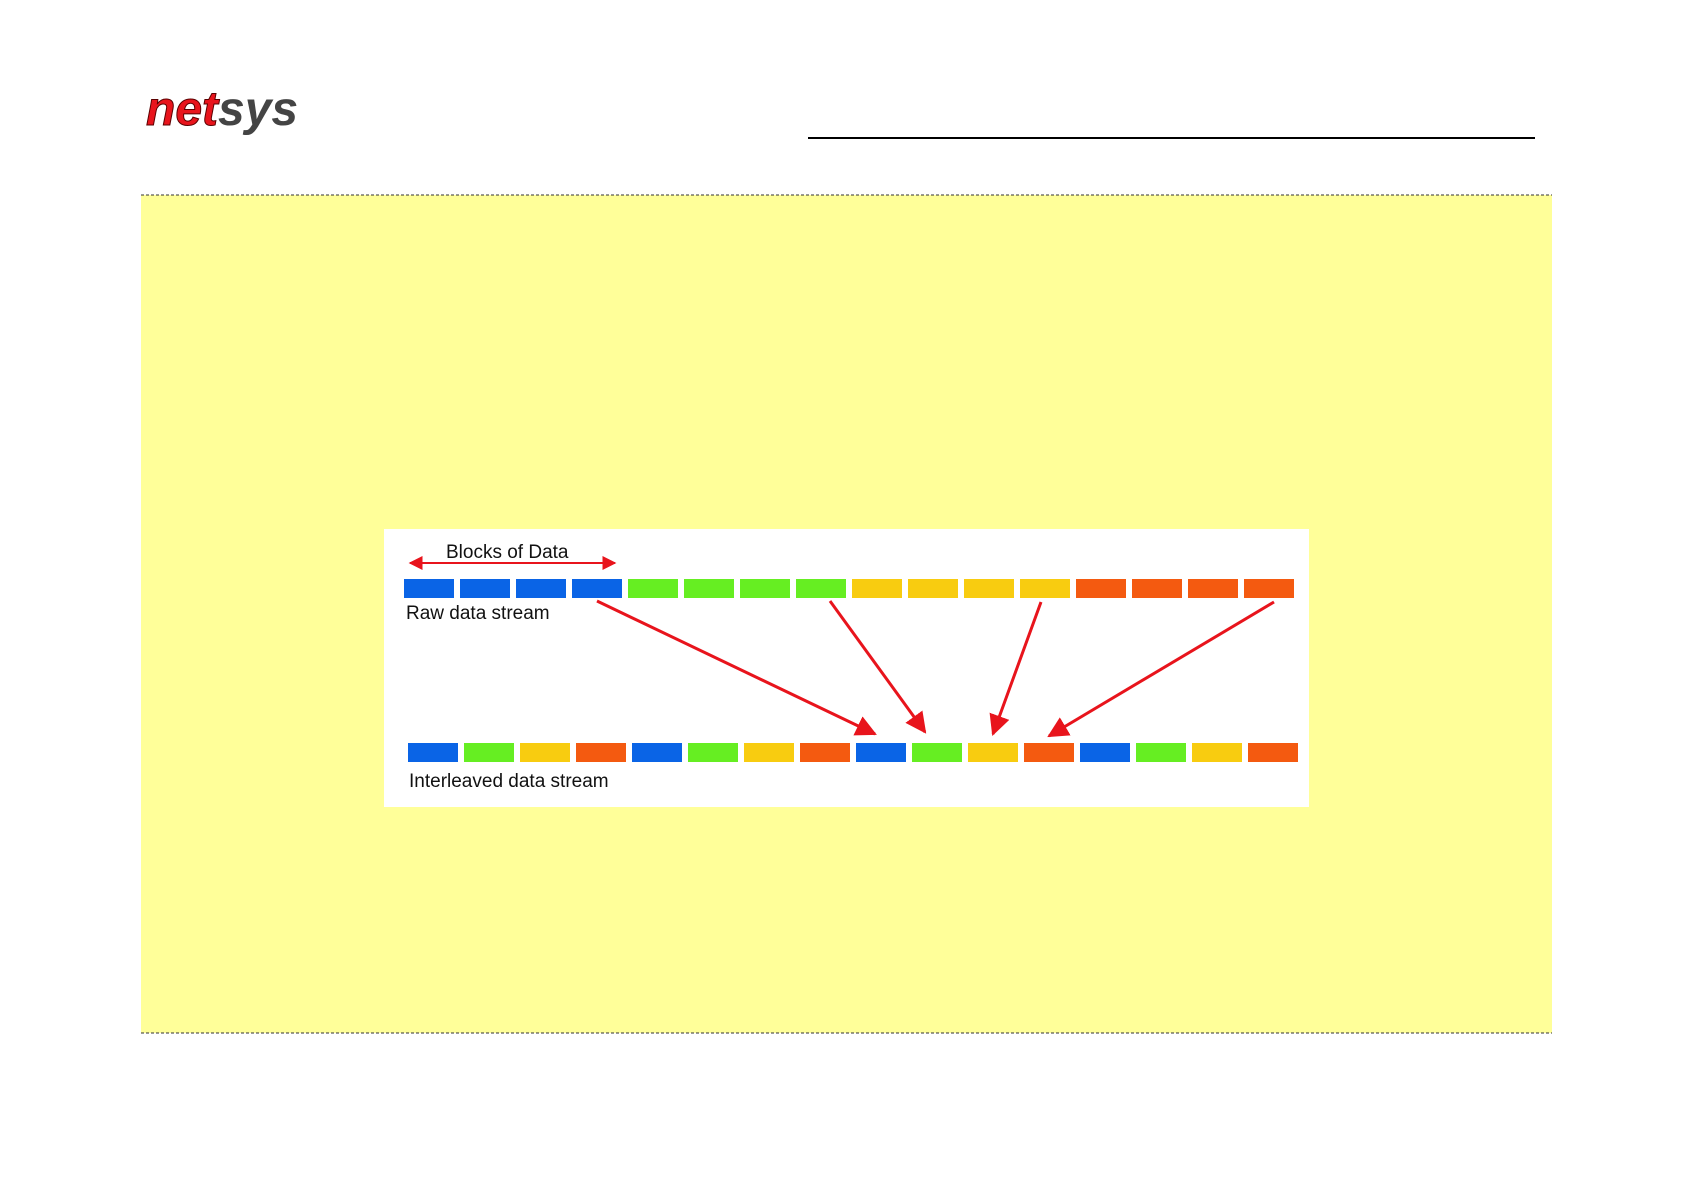 This screenshot has height=1190, width=1684. What do you see at coordinates (258, 109) in the screenshot?
I see `logo-sys: sys` at bounding box center [258, 109].